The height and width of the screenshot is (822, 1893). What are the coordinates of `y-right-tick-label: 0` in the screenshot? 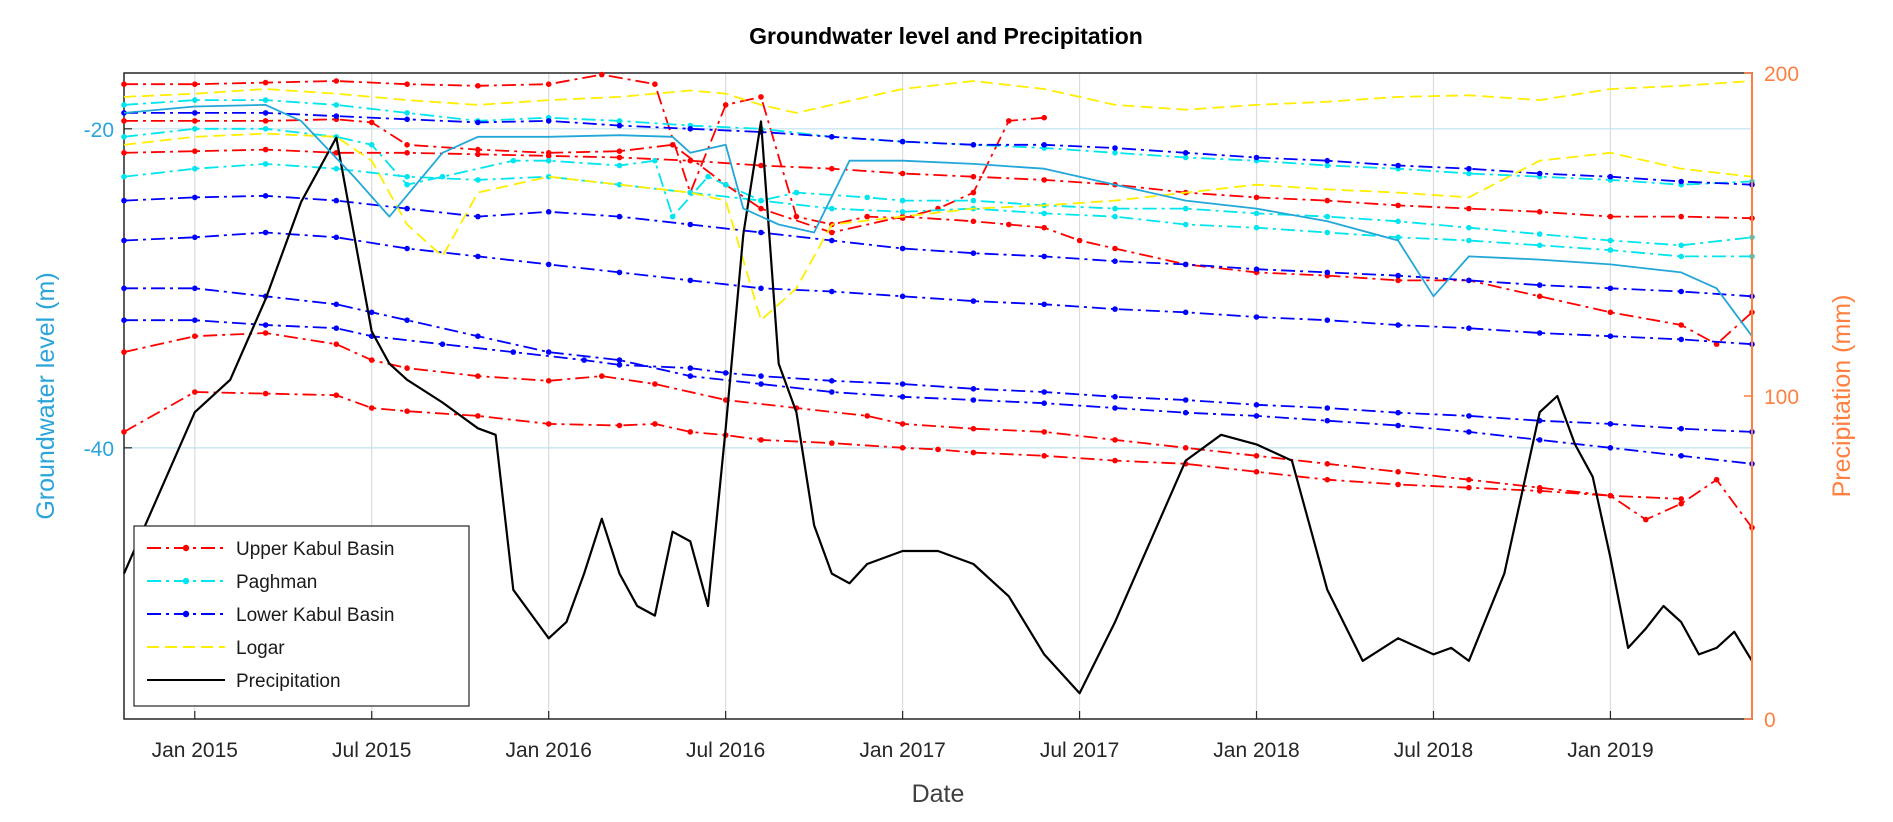 It's located at (1770, 720).